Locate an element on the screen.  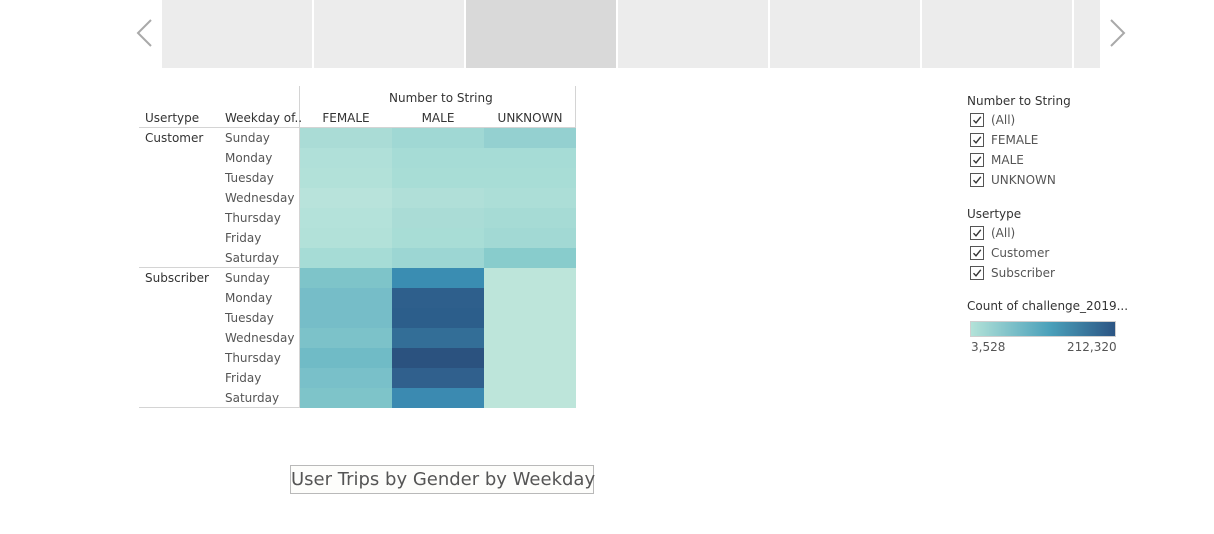
filter-option: Subscriber is located at coordinates (1012, 273).